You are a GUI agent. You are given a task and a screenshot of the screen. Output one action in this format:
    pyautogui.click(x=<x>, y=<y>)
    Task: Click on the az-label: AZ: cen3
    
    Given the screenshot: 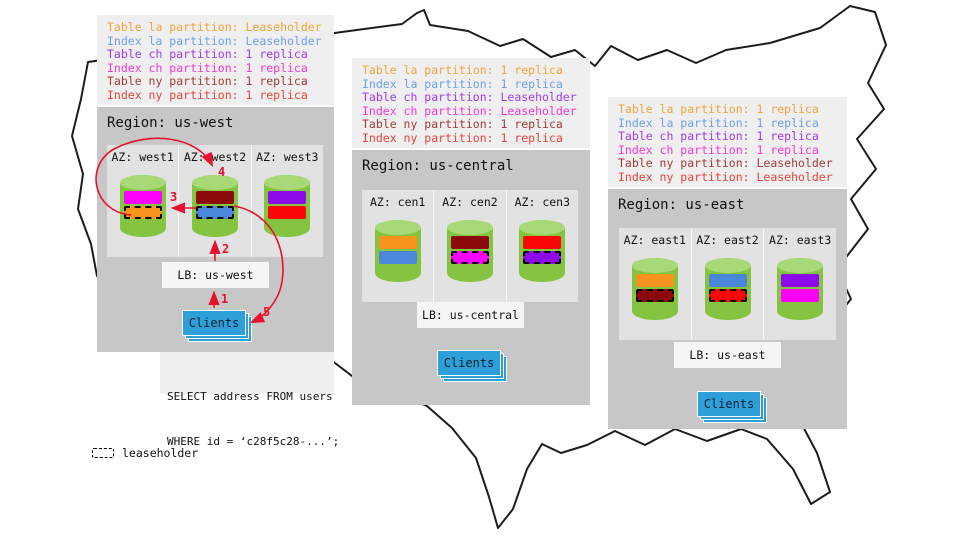 What is the action you would take?
    pyautogui.click(x=542, y=202)
    